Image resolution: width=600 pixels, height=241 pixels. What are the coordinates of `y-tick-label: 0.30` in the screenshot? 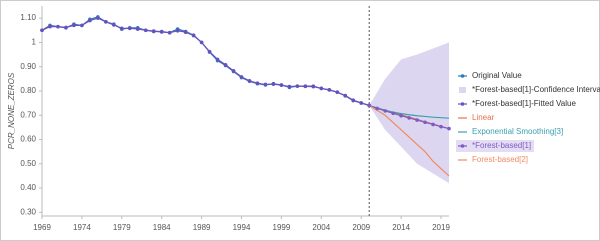 It's located at (28, 211).